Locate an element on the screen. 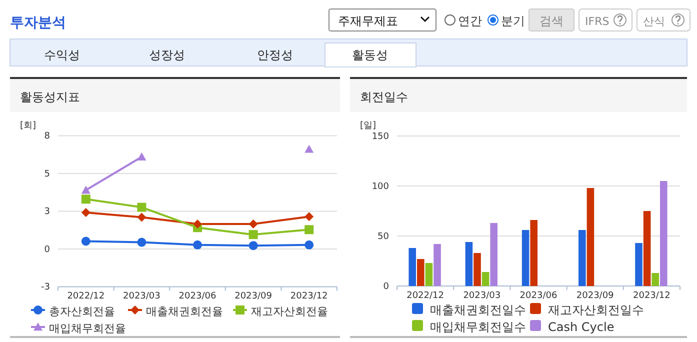 The height and width of the screenshot is (342, 697). text: 분기 is located at coordinates (513, 21).